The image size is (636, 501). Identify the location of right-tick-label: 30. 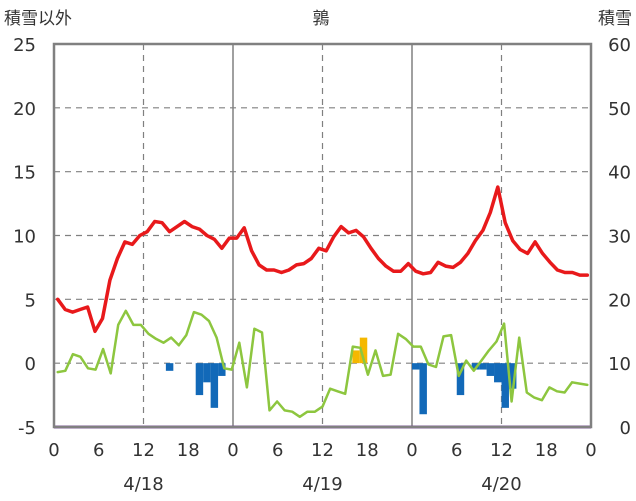
(619, 237).